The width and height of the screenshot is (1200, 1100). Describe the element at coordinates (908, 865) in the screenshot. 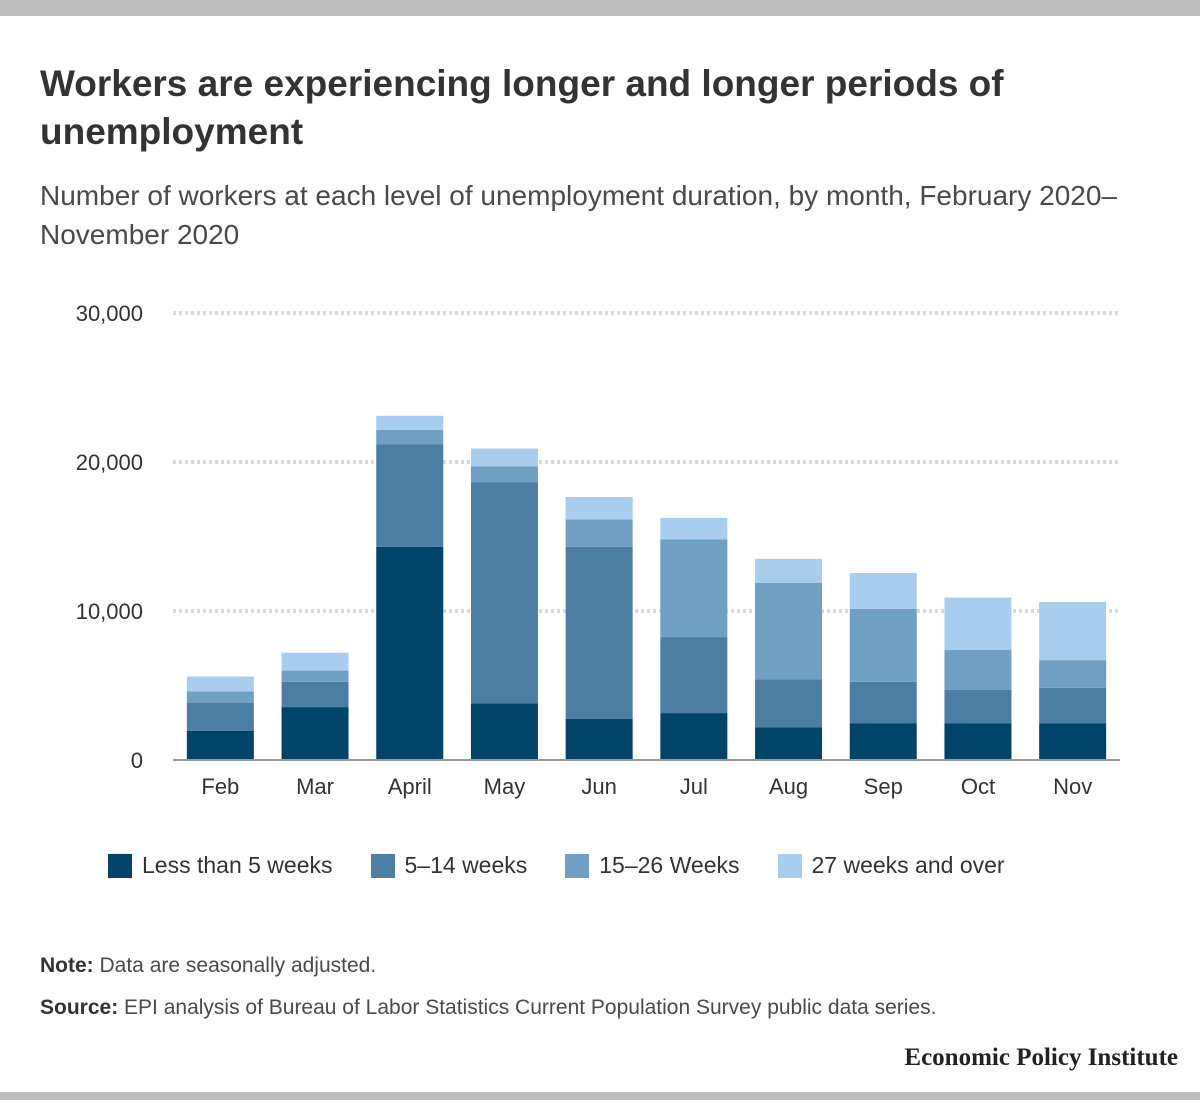

I see `legend-label: 27 weeks and over` at that location.